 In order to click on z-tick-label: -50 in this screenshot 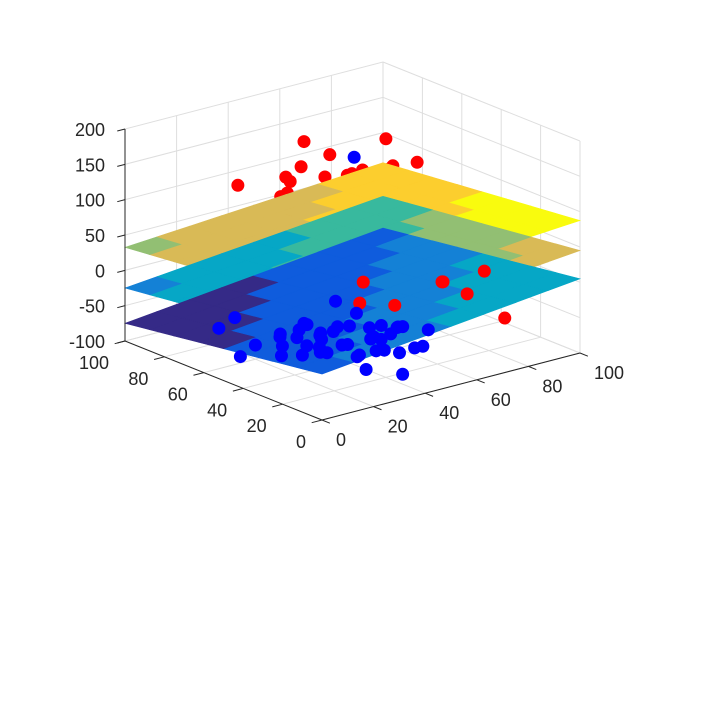, I will do `click(92, 307)`.